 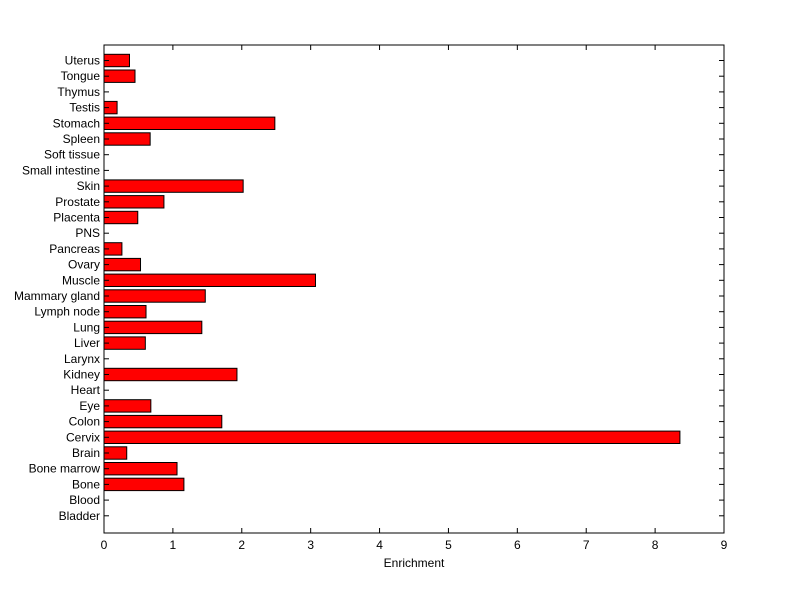 What do you see at coordinates (173, 186) in the screenshot?
I see `bar-skin` at bounding box center [173, 186].